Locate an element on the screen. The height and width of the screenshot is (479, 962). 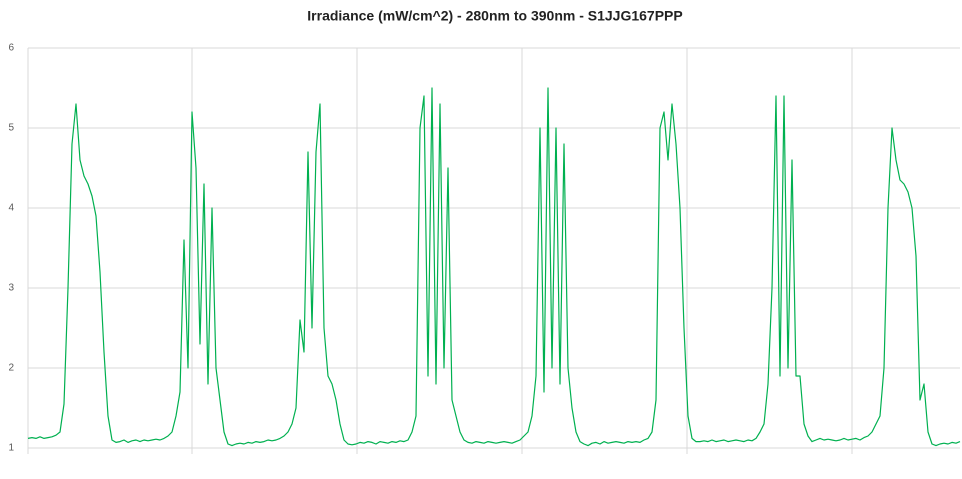
y-tick-label: 4 is located at coordinates (11, 208).